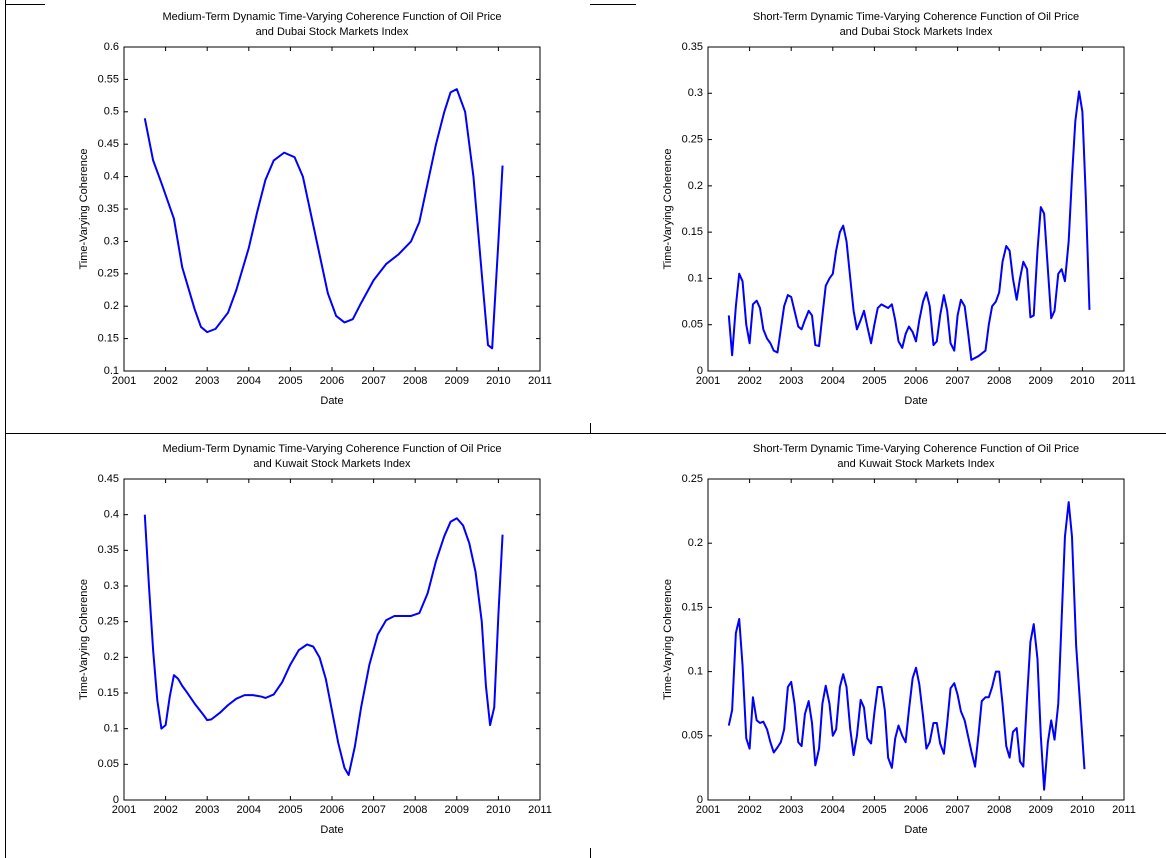 The image size is (1166, 858). Describe the element at coordinates (111, 47) in the screenshot. I see `y-tick-label: 0.6` at that location.